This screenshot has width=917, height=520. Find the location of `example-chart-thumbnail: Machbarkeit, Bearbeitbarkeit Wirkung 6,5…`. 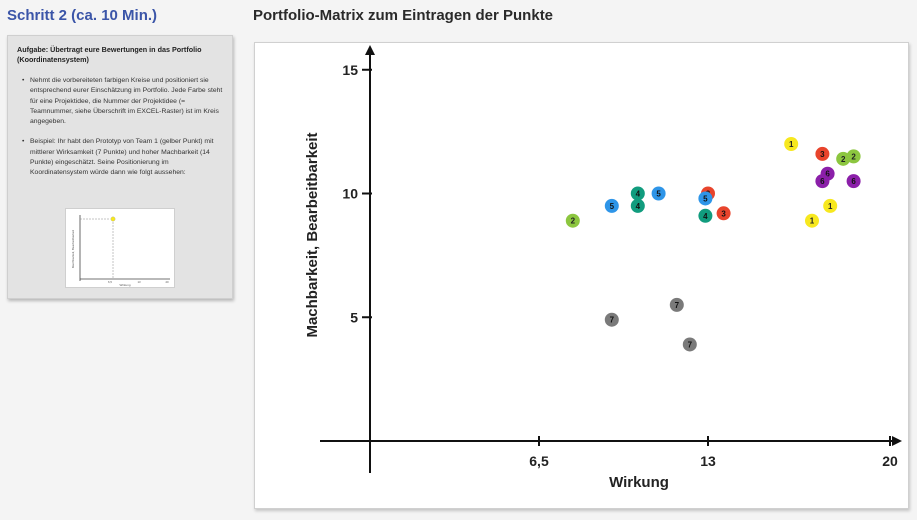

example-chart-thumbnail: Machbarkeit, Bearbeitbarkeit Wirkung 6,5… is located at coordinates (120, 248).